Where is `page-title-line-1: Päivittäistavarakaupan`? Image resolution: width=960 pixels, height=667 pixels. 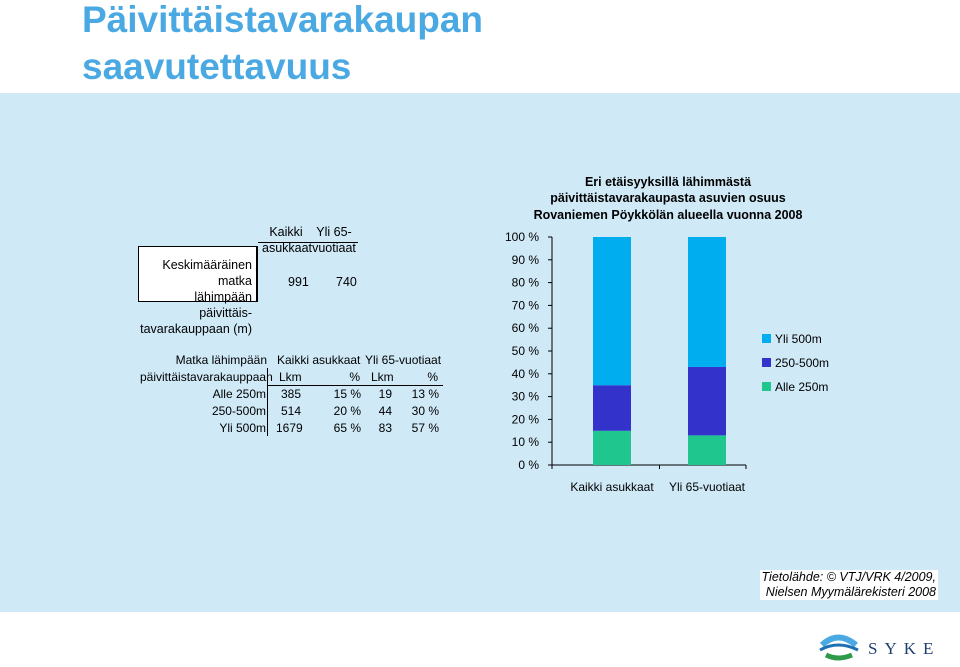
page-title-line-1: Päivittäistavarakaupan is located at coordinates (283, 20).